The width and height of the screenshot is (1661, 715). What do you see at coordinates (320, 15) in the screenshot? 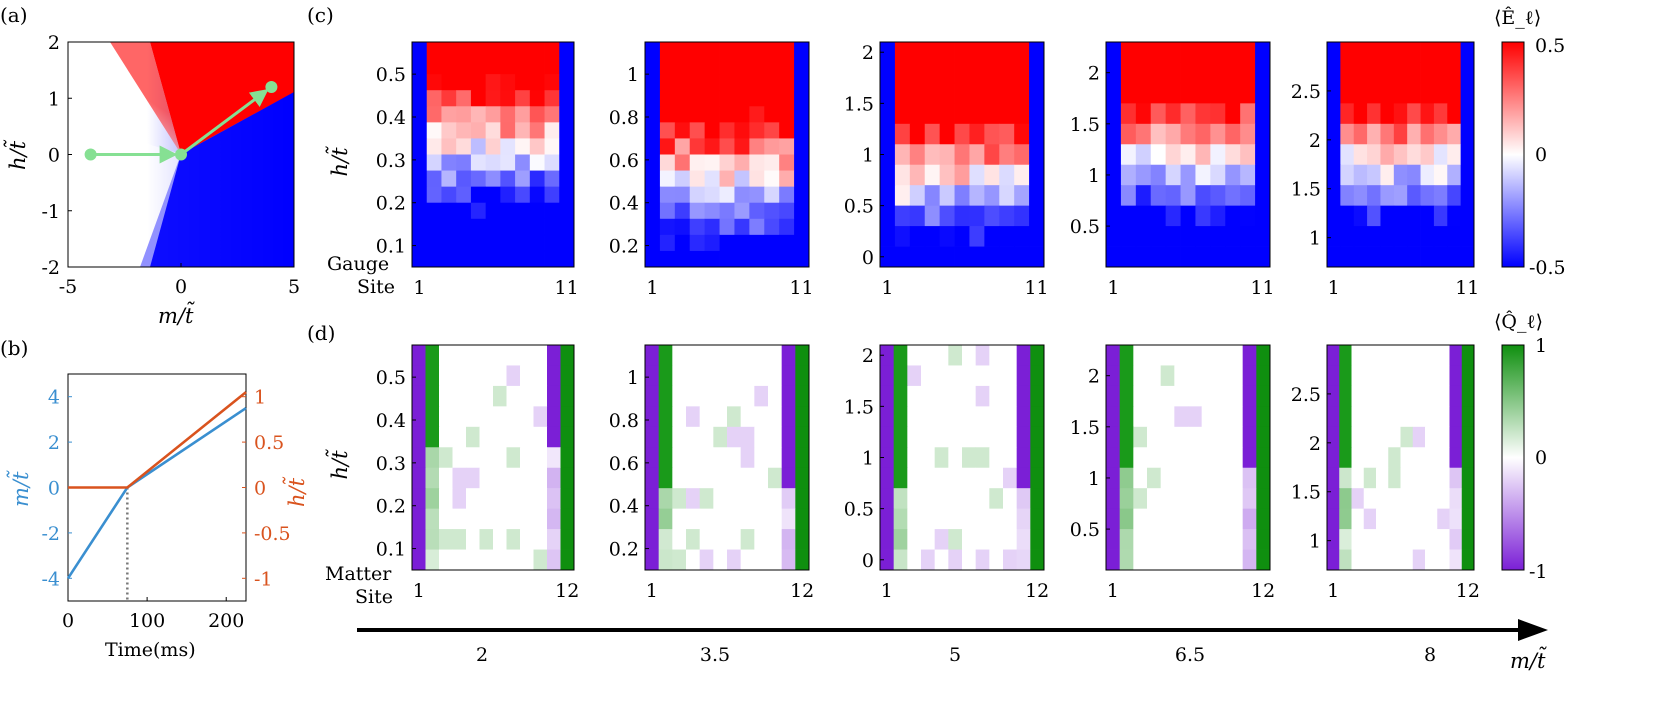
I see `panel-label-c: (c)` at bounding box center [320, 15].